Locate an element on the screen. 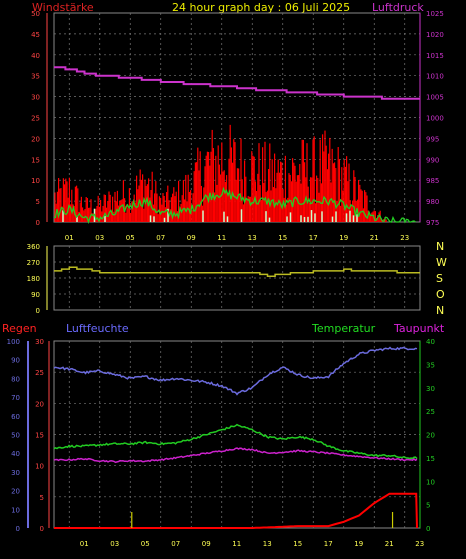 The height and width of the screenshot is (559, 466). panel1-right-tick: 1025 is located at coordinates (435, 14).